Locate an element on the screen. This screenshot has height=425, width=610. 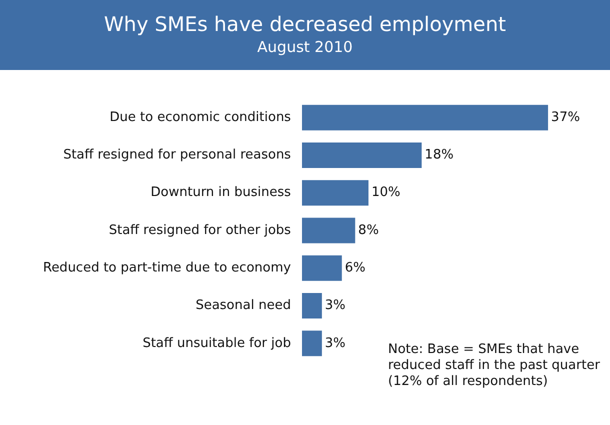
data-label: 10% is located at coordinates (385, 192).